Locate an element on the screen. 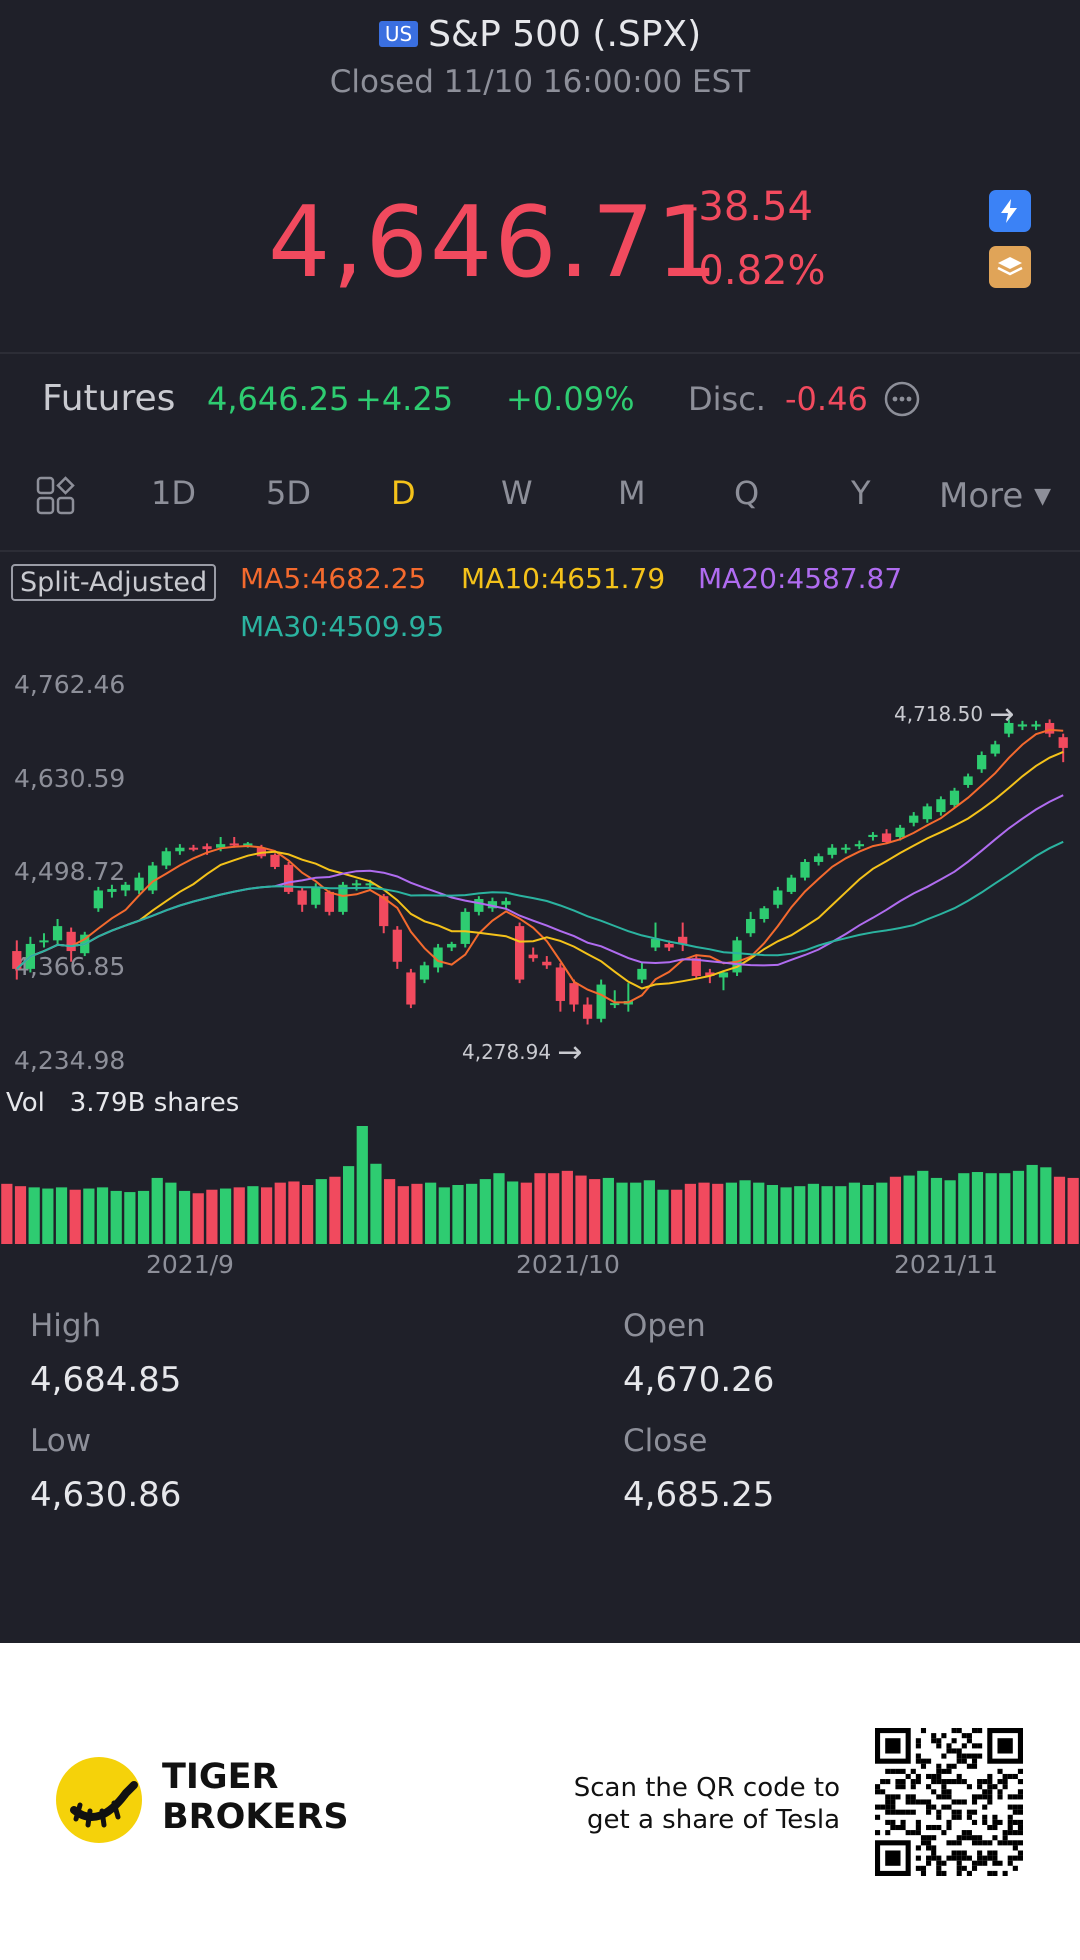 This screenshot has width=1080, height=1960. tab-5d: 5D is located at coordinates (288, 493).